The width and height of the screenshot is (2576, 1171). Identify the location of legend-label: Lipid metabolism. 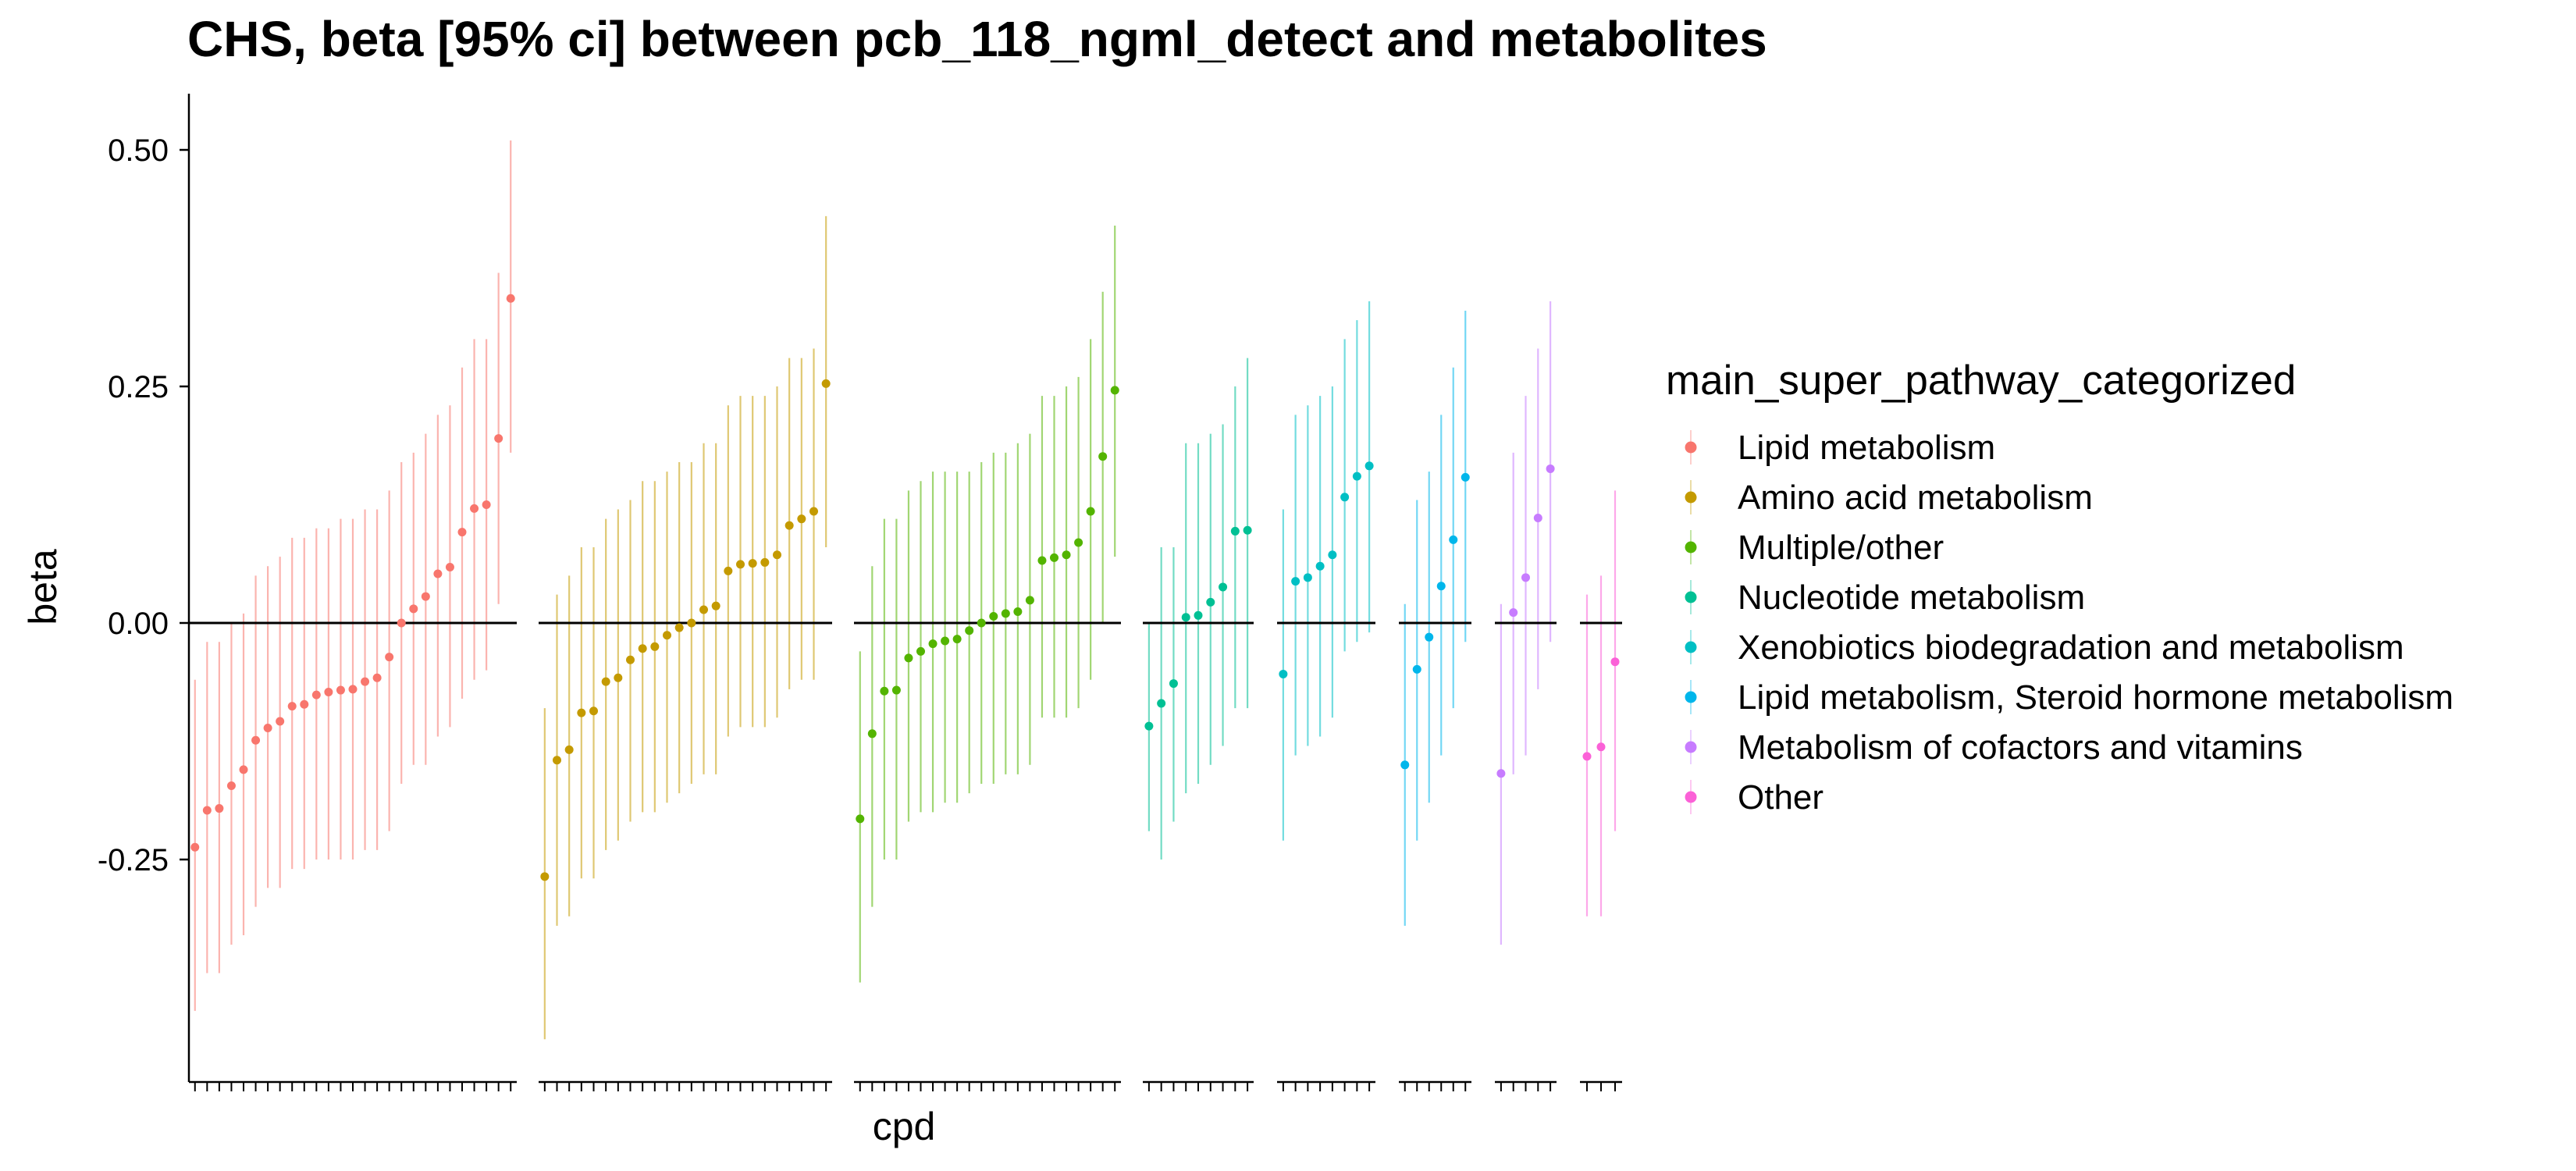
(1866, 448).